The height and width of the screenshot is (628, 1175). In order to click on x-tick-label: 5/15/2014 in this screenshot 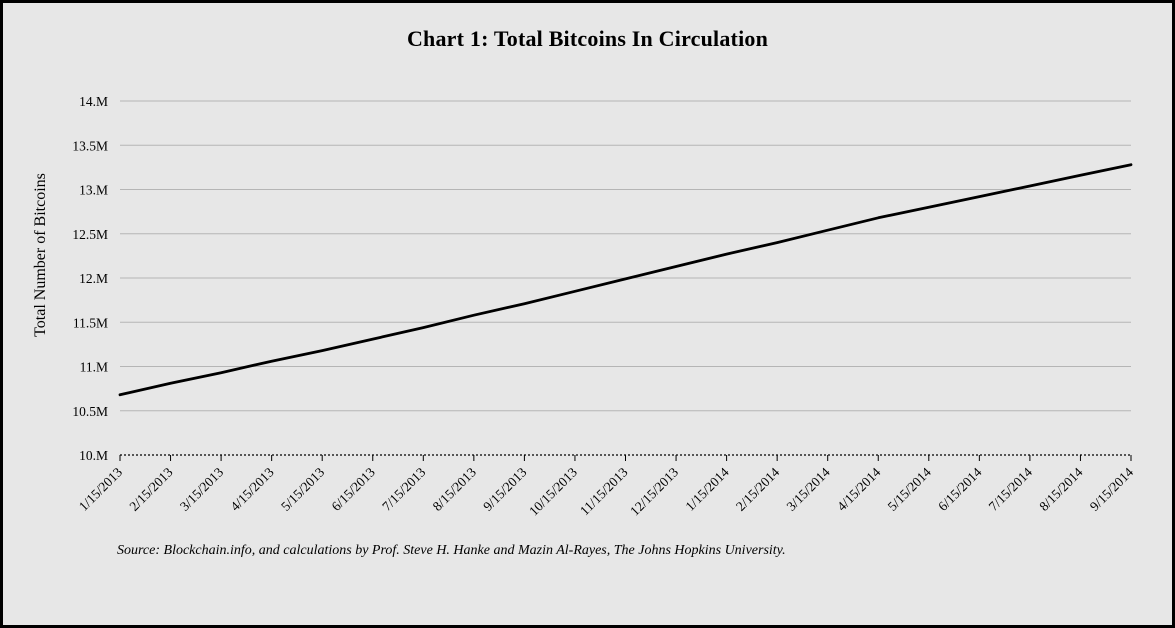, I will do `click(909, 488)`.